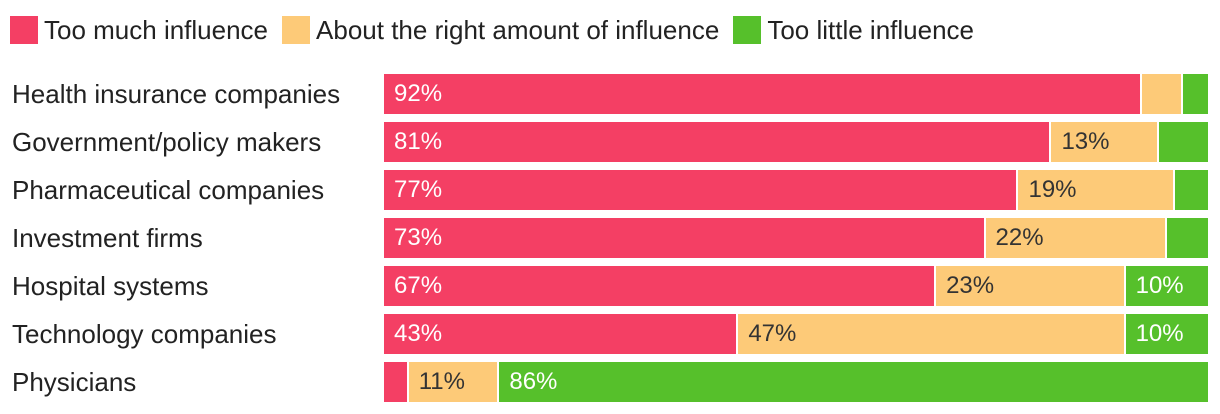 The height and width of the screenshot is (414, 1220). What do you see at coordinates (24, 30) in the screenshot?
I see `legend-swatch-too-much` at bounding box center [24, 30].